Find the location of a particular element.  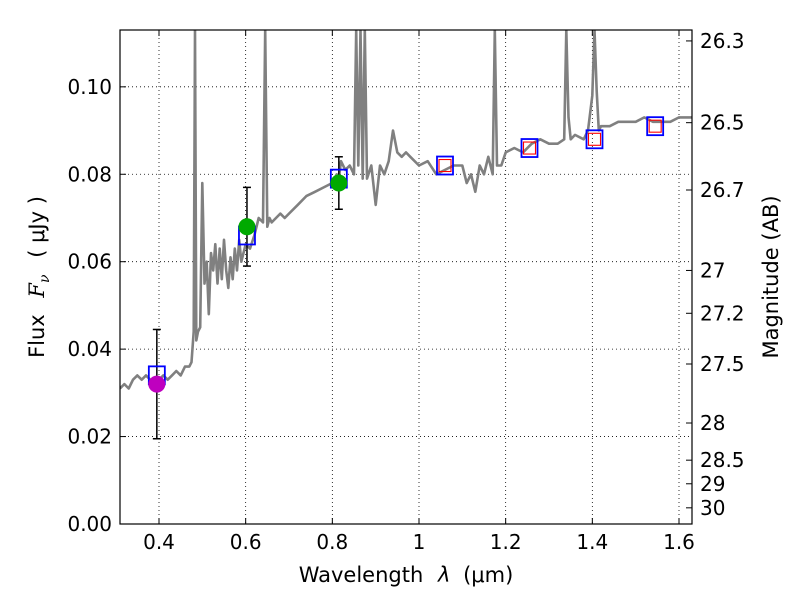

x-tick-label: 1 is located at coordinates (419, 542).